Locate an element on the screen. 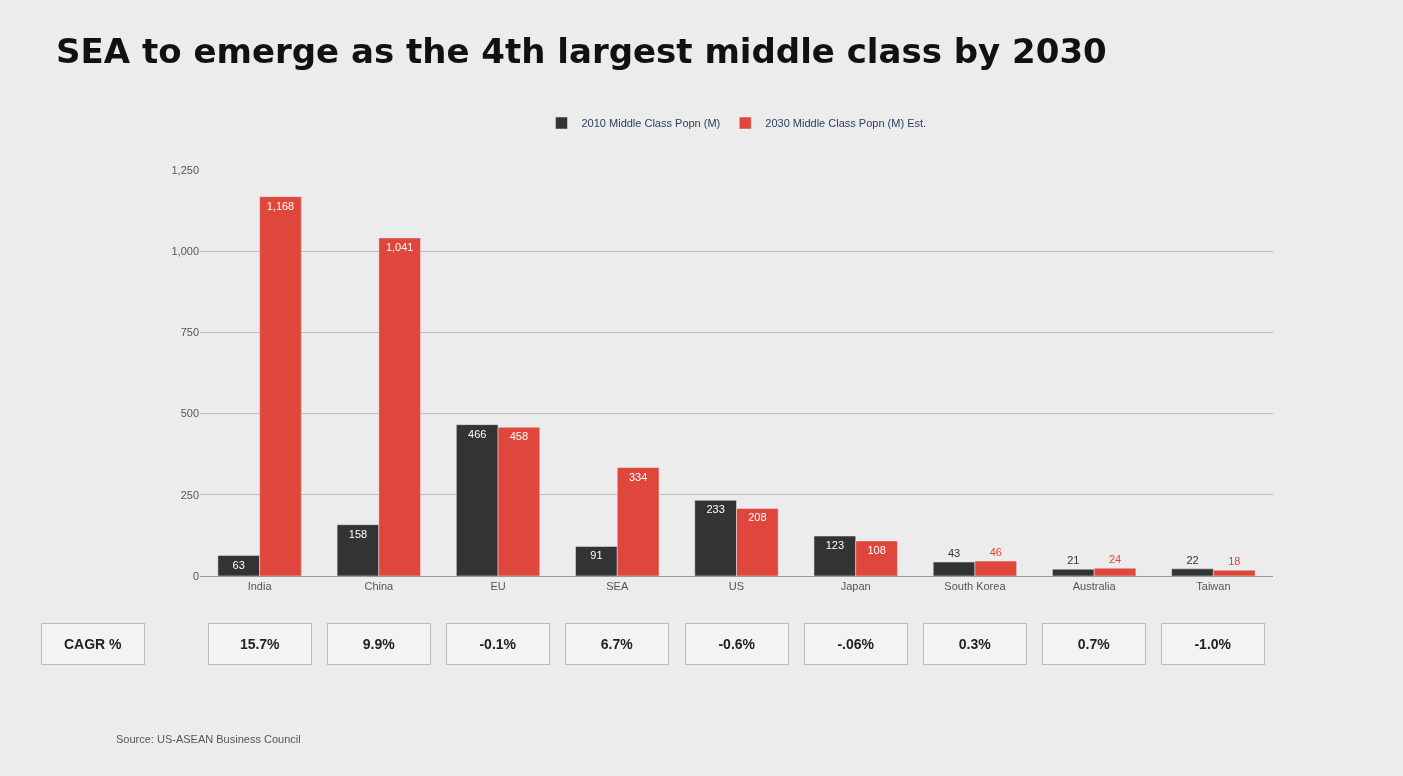 The width and height of the screenshot is (1403, 776). text: 9.9% is located at coordinates (379, 644).